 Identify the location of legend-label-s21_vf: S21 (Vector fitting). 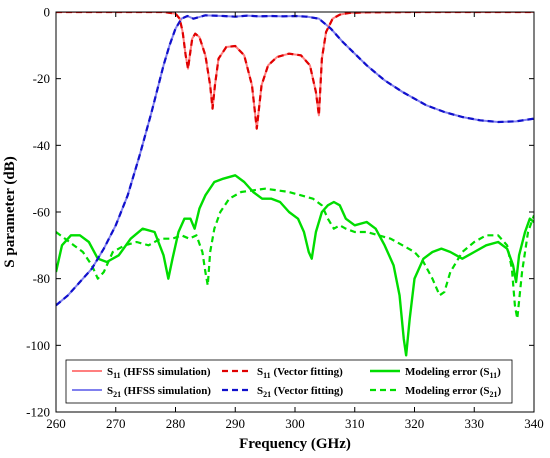
(300, 392).